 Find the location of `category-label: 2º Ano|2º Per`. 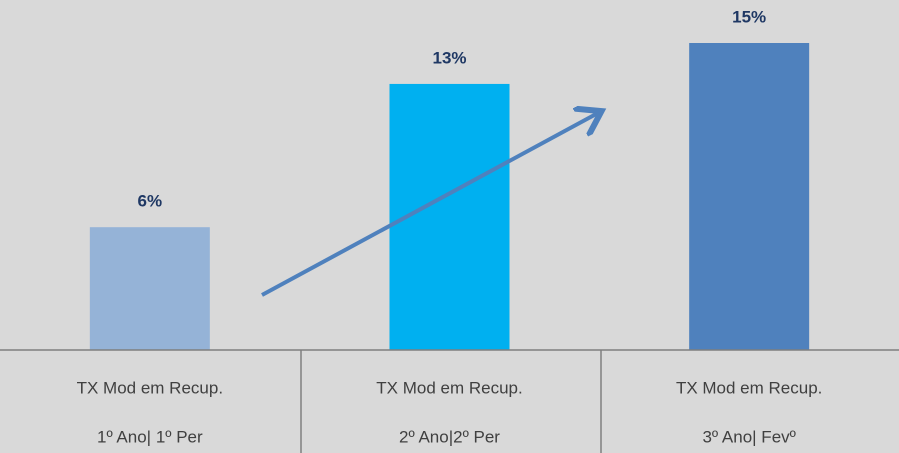

category-label: 2º Ano|2º Per is located at coordinates (449, 436).